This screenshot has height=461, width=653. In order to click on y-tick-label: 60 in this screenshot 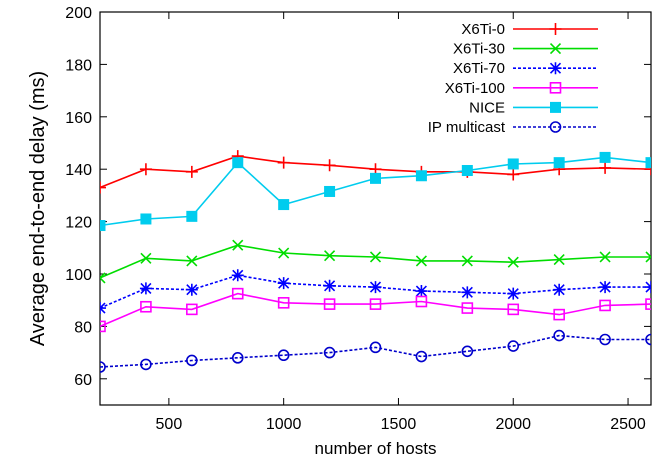, I will do `click(83, 380)`.